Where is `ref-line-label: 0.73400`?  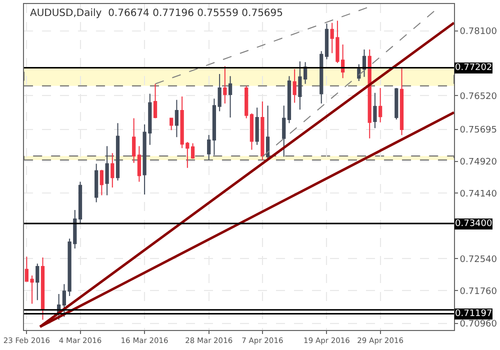
ref-line-label: 0.73400 is located at coordinates (473, 224).